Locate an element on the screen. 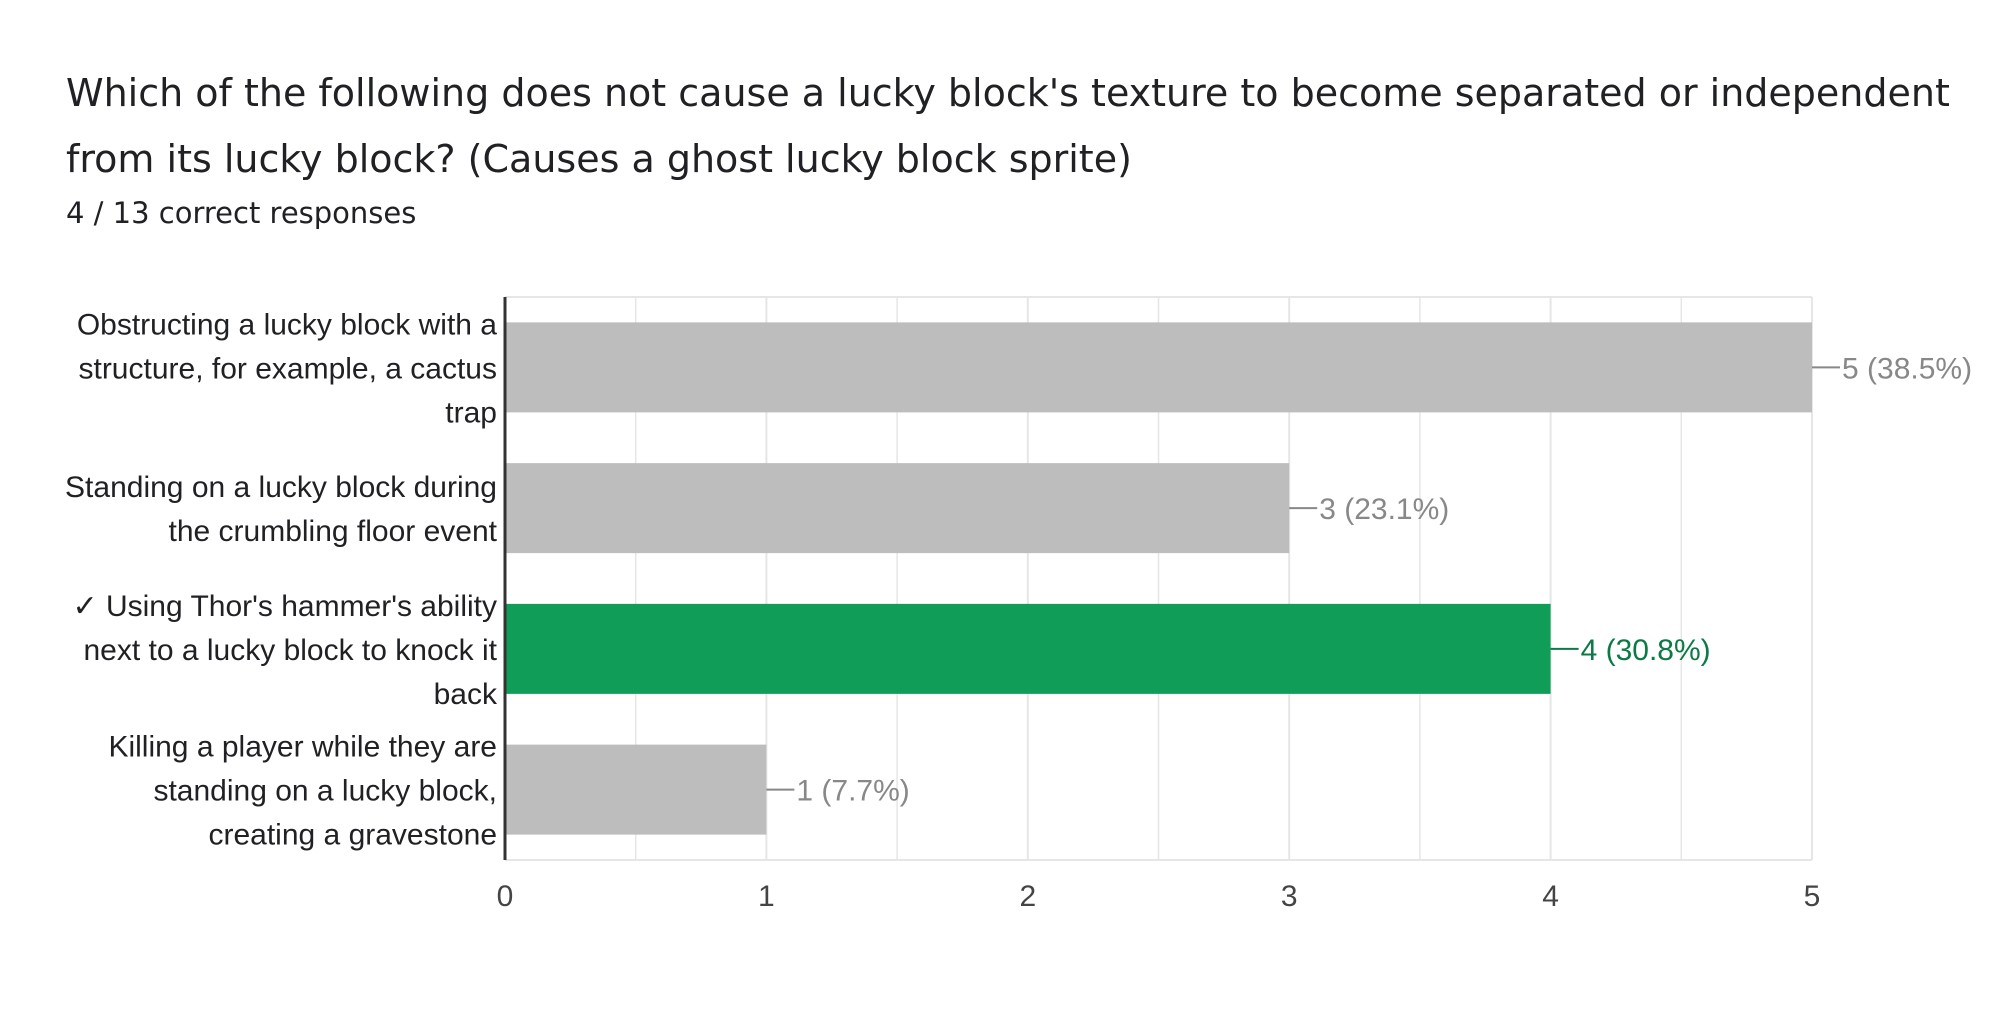  x-tick-label: 3 is located at coordinates (1289, 896).